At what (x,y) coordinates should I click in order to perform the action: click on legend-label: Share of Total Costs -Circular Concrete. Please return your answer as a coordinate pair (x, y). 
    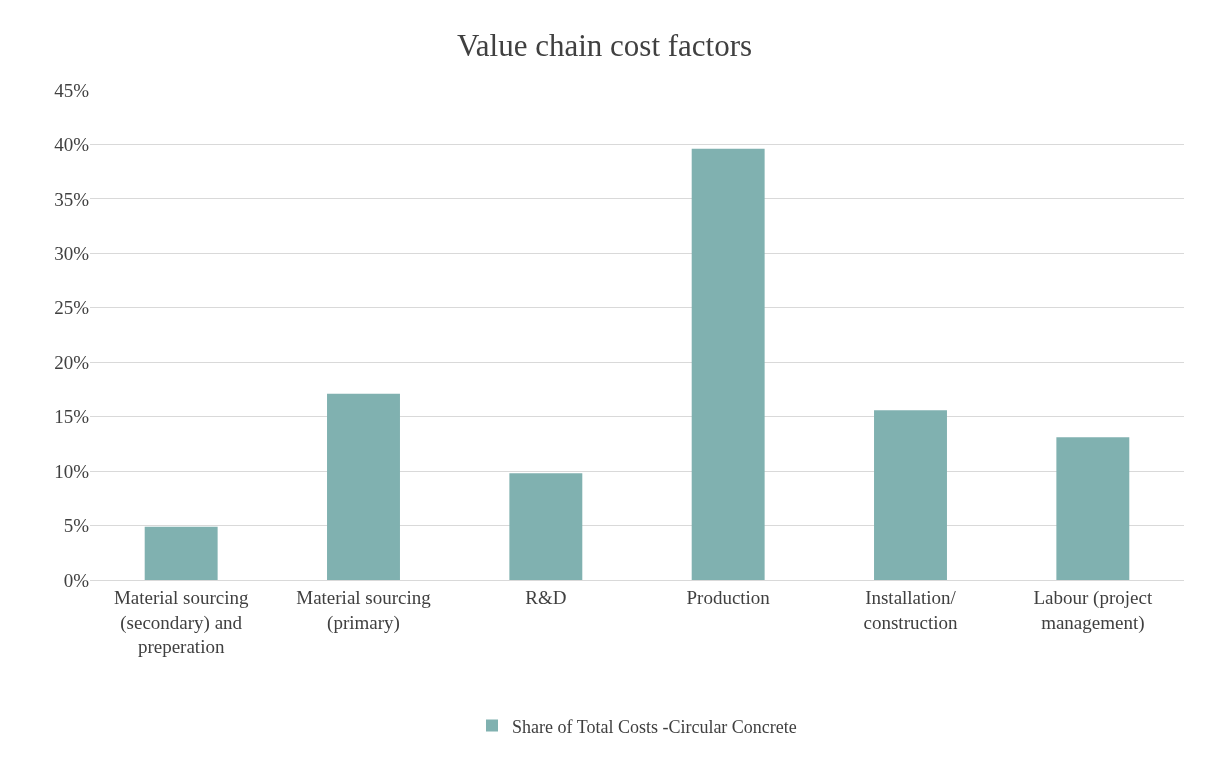
    Looking at the image, I should click on (654, 726).